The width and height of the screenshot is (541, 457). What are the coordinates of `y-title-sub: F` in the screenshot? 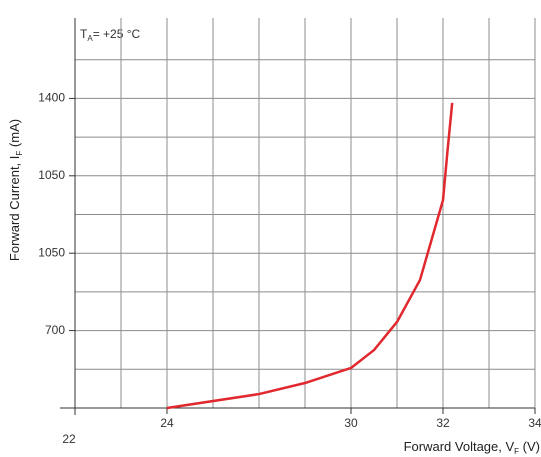 It's located at (19, 153).